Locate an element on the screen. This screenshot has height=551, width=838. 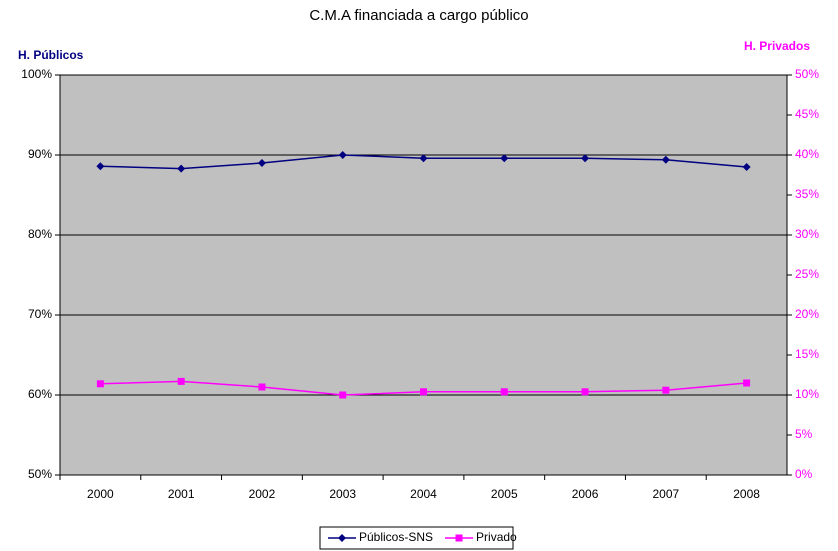
y2-tick-label: 50% is located at coordinates (807, 74).